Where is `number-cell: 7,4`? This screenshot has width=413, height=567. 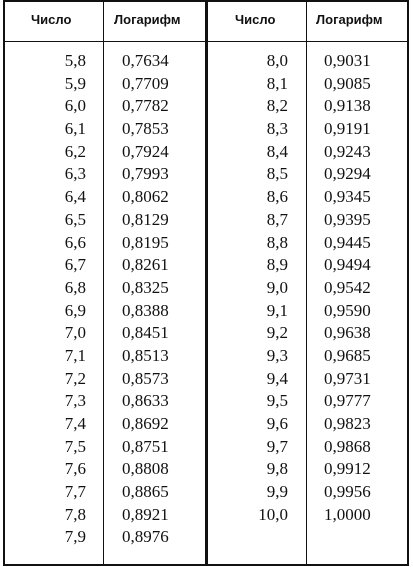
number-cell: 7,4 is located at coordinates (75, 423).